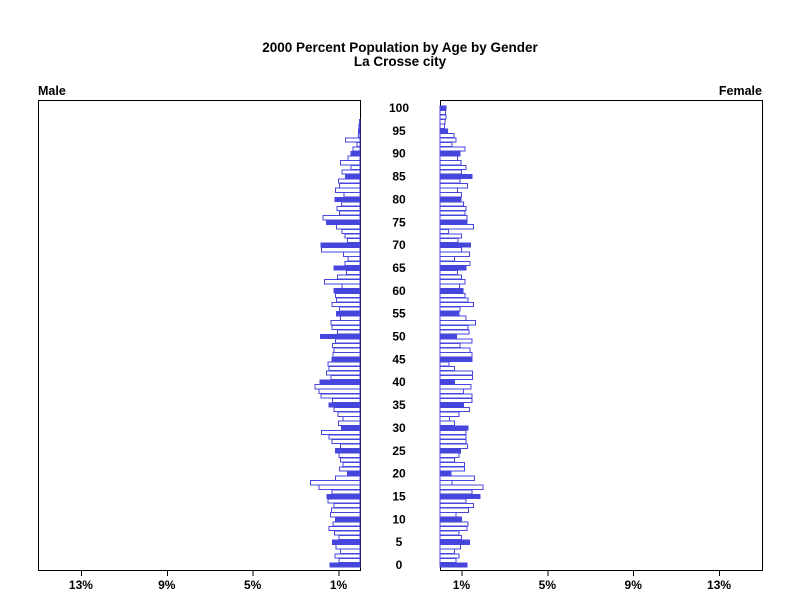 Image resolution: width=800 pixels, height=600 pixels. What do you see at coordinates (167, 585) in the screenshot?
I see `male-x-tick-label: 9%` at bounding box center [167, 585].